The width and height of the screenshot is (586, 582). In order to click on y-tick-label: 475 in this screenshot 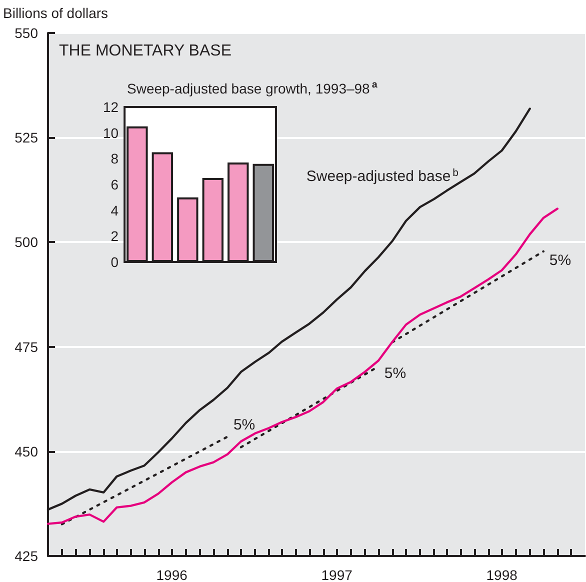, I will do `click(26, 346)`.